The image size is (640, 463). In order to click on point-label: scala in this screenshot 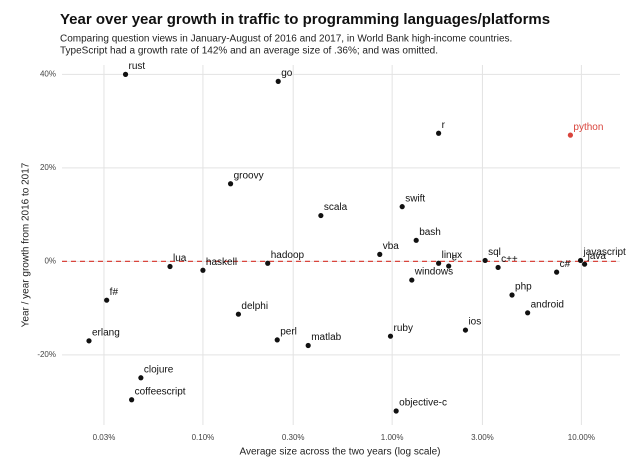, I will do `click(336, 207)`.